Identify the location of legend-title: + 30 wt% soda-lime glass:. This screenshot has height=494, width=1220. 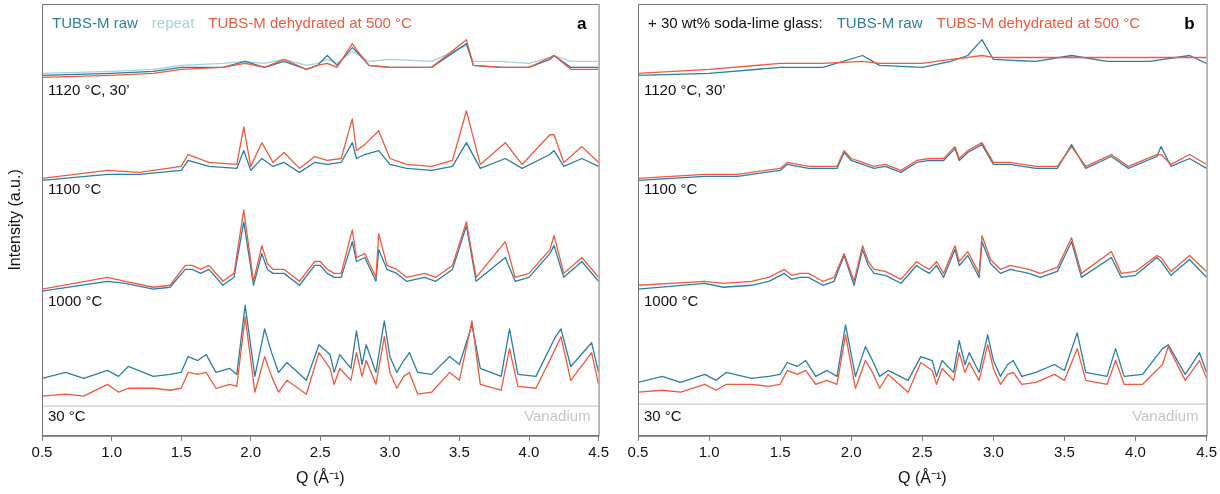
(735, 23).